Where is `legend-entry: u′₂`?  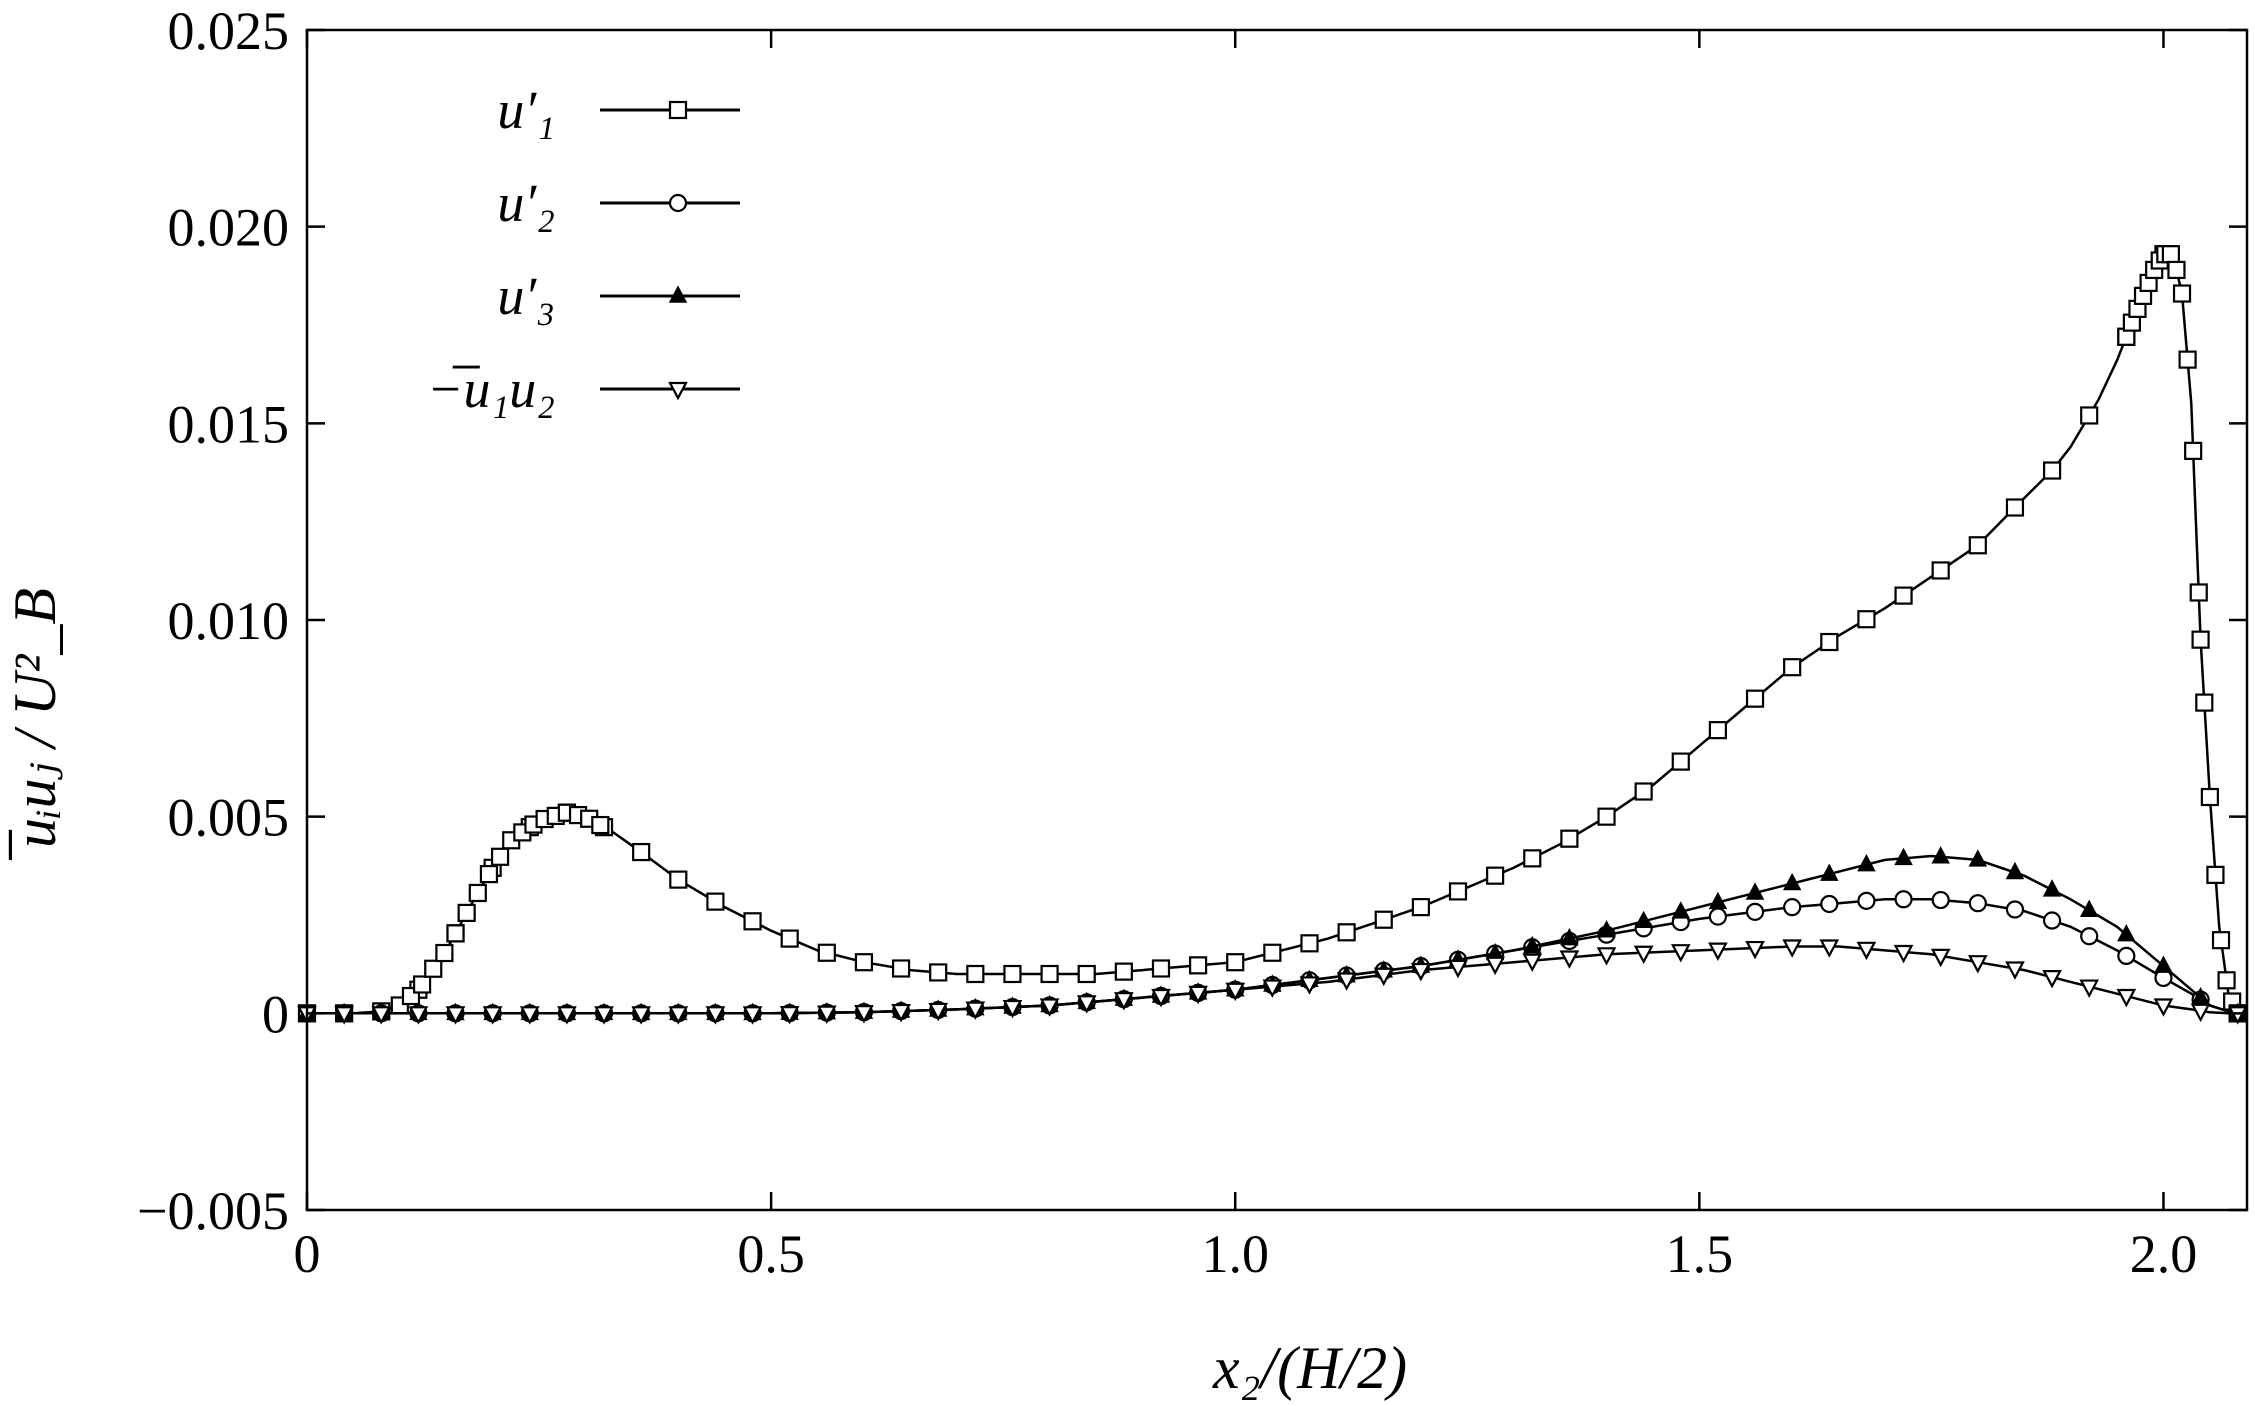 legend-entry: u′₂ is located at coordinates (618, 203).